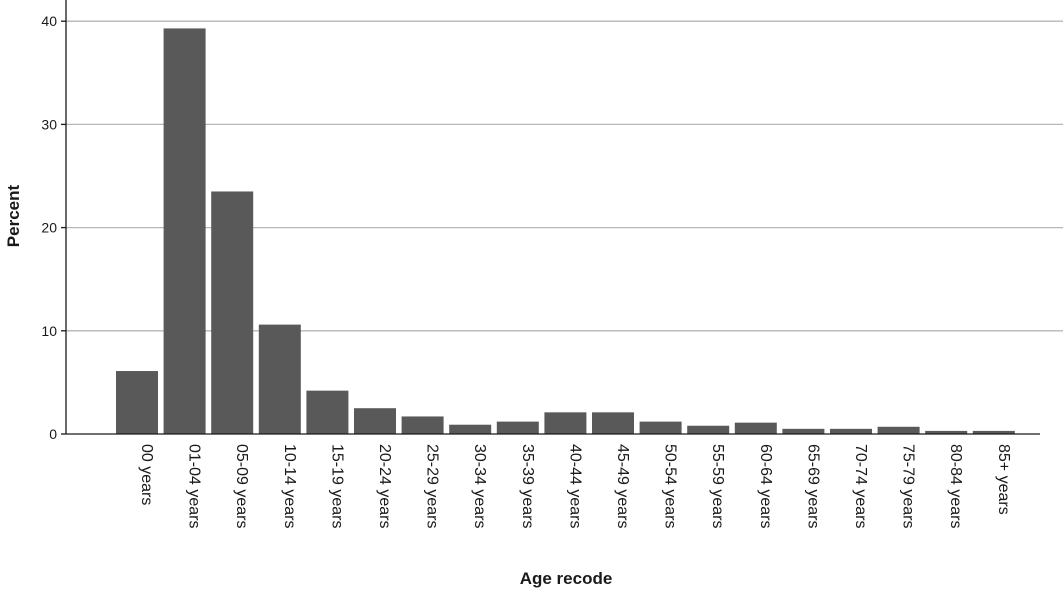  I want to click on x-tick-label: 01-04 years, so click(194, 486).